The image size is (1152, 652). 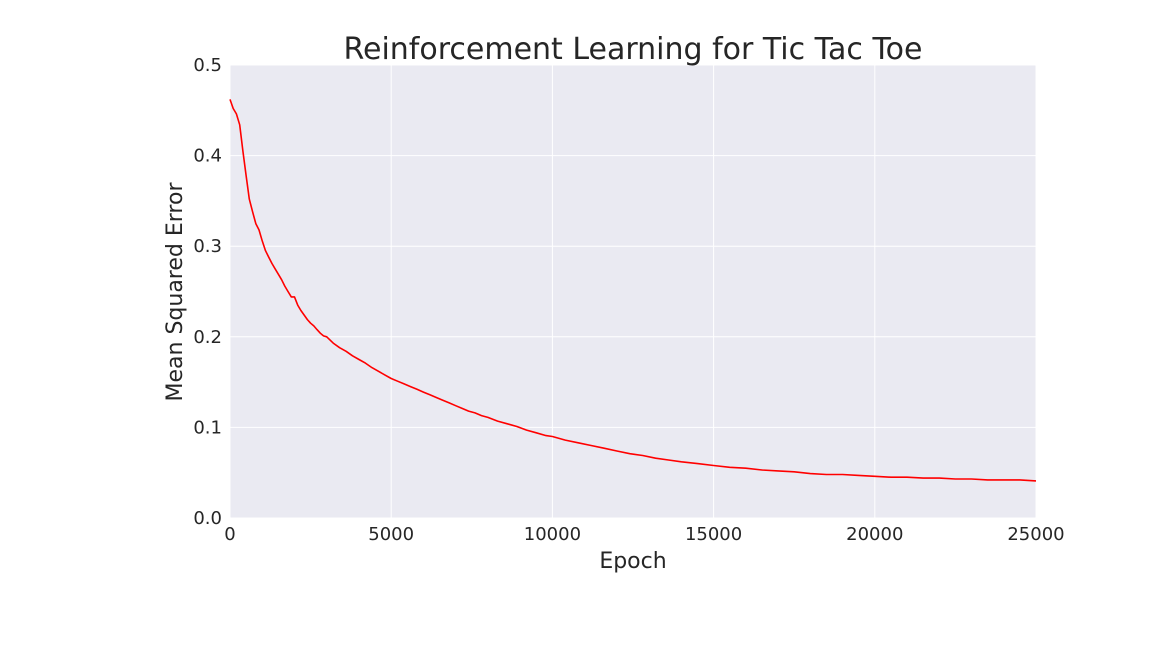 I want to click on y-tick-label: 0.4, so click(x=207, y=156).